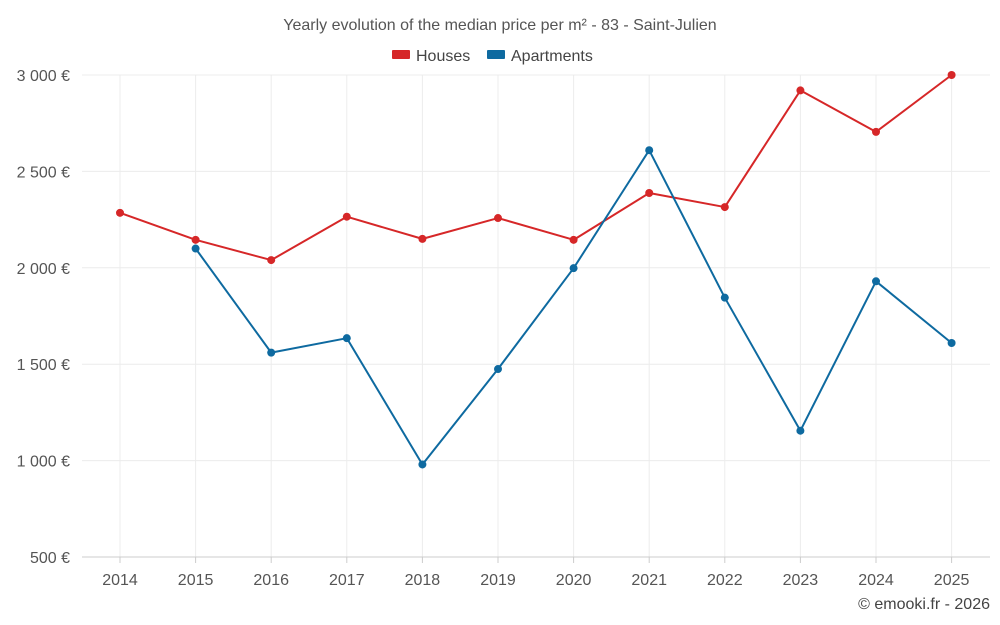 This screenshot has height=625, width=1000. Describe the element at coordinates (725, 580) in the screenshot. I see `x-tick-label: 2022` at that location.